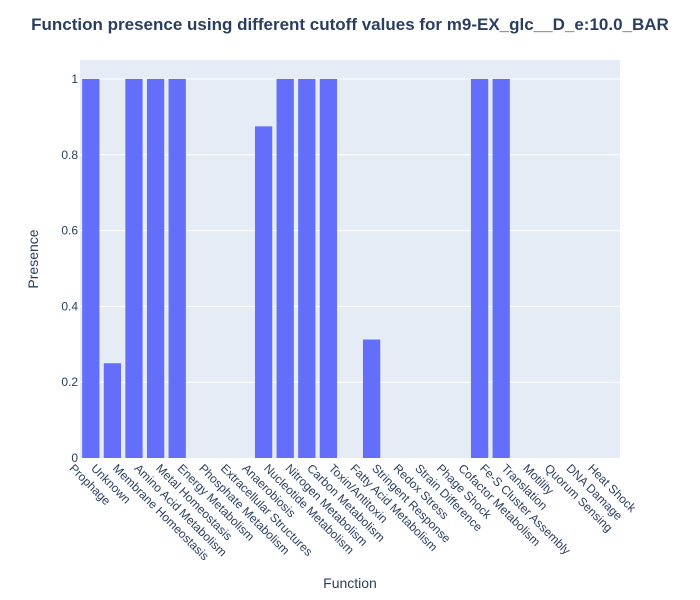 The width and height of the screenshot is (700, 600). Describe the element at coordinates (69, 268) in the screenshot. I see `y-axis-ticks: 0 0.2 0.4 0.6 0.8 1` at that location.